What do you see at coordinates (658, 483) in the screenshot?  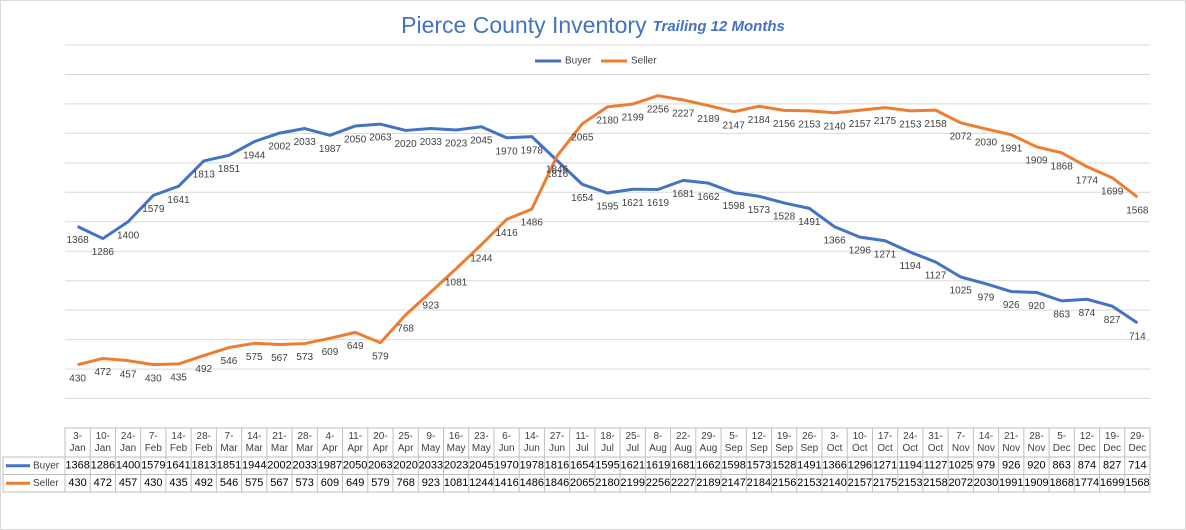 I see `table-cell: 2256` at bounding box center [658, 483].